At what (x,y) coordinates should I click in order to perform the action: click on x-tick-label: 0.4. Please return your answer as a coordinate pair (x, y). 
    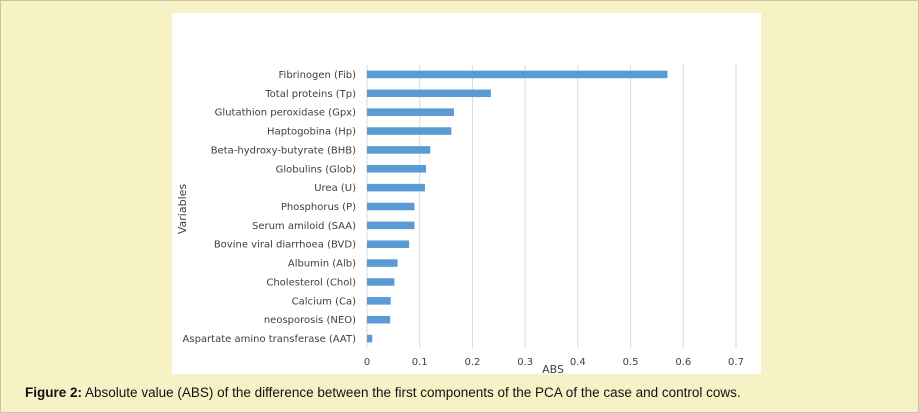
    Looking at the image, I should click on (578, 362).